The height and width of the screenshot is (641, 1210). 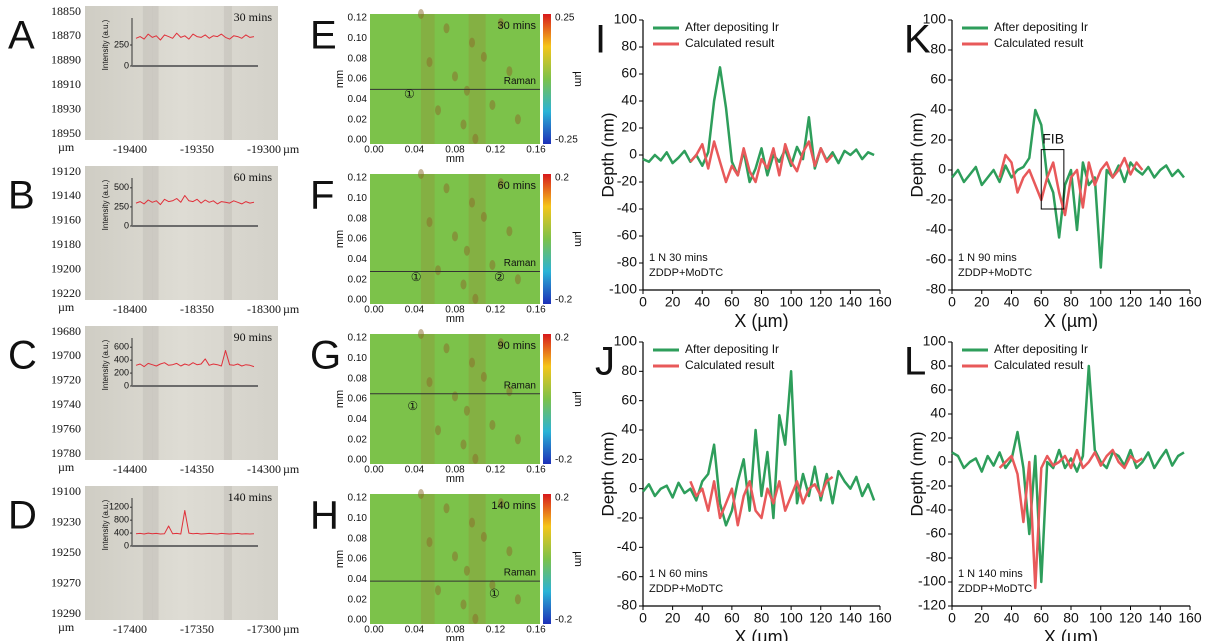 I want to click on y-tick-label: 1200, so click(x=119, y=507).